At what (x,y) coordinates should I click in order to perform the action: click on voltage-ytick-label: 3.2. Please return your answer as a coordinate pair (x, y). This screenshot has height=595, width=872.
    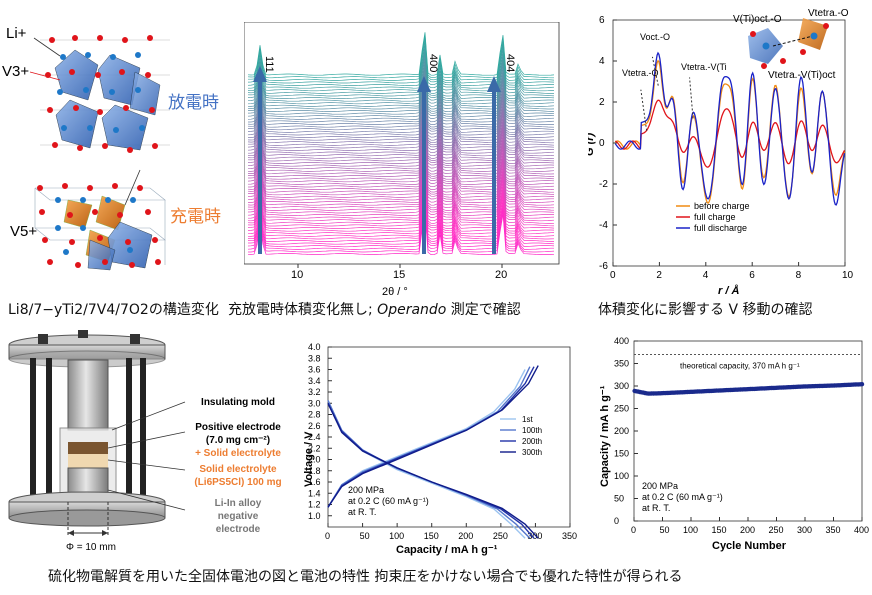
    Looking at the image, I should click on (314, 392).